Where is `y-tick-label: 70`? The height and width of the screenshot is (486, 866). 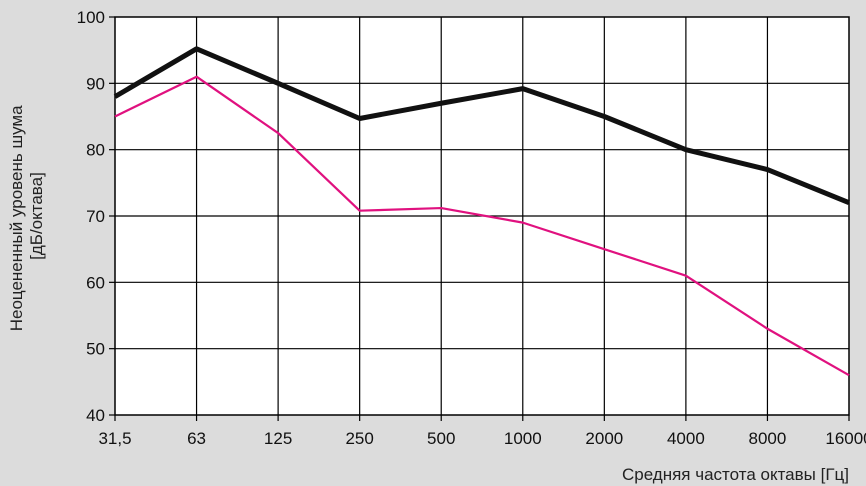
y-tick-label: 70 is located at coordinates (95, 216).